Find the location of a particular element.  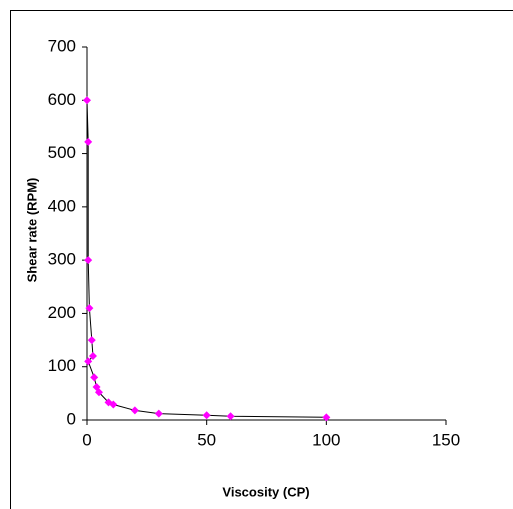

y-tick-label: 600 is located at coordinates (62, 99).